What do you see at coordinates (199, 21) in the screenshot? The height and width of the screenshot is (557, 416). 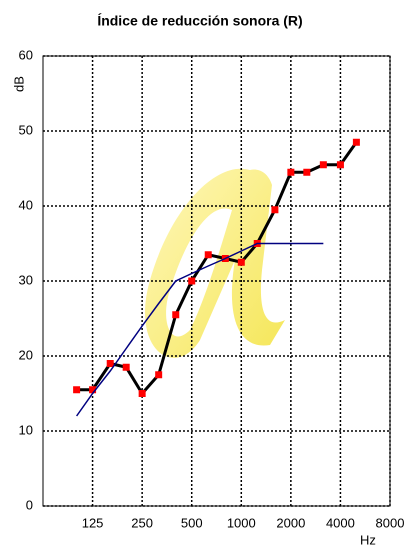 I see `chart-title: Índice de reducción sonora (R)` at bounding box center [199, 21].